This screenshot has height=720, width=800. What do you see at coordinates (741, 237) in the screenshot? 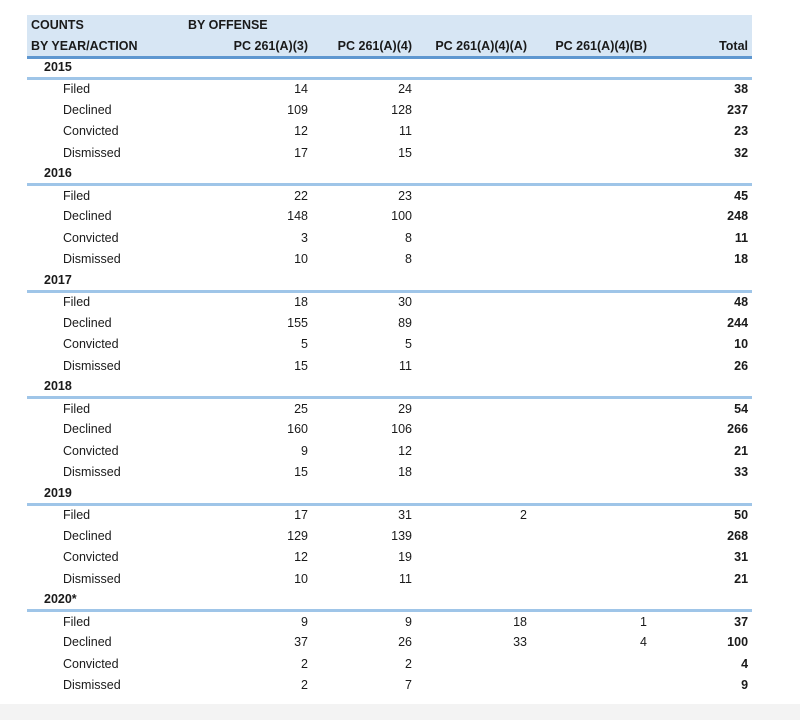
I see `total-cell: 11` at bounding box center [741, 237].